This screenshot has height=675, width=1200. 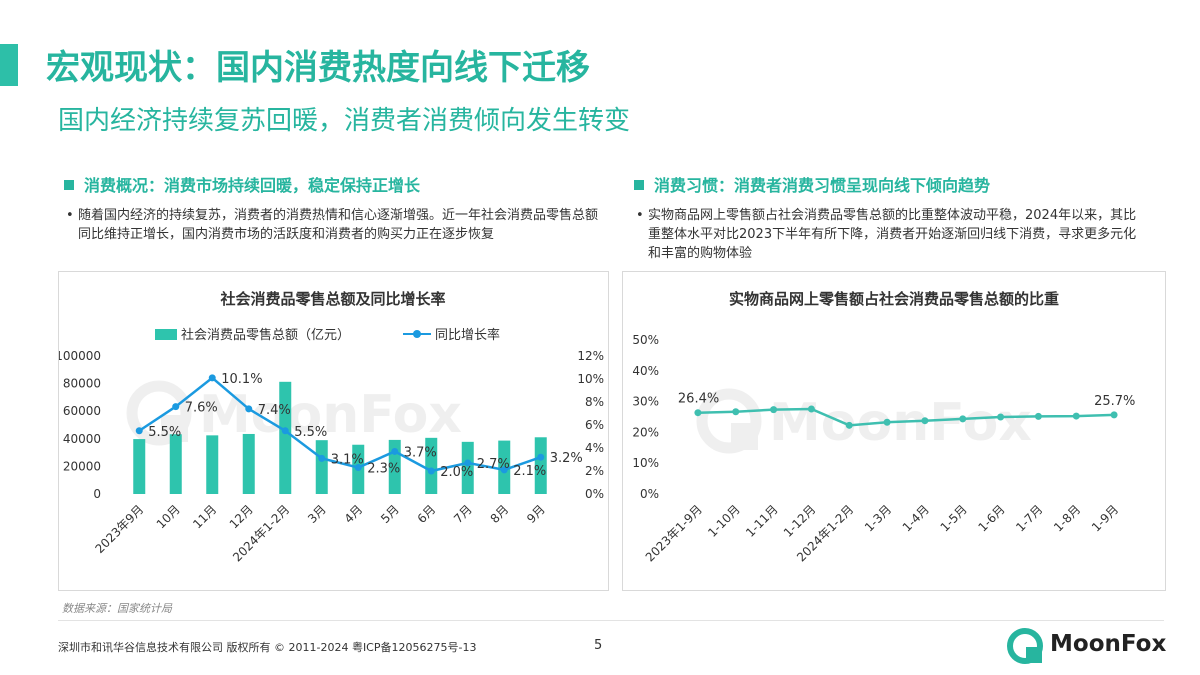 I want to click on watermark: MoonFox, so click(x=864, y=421).